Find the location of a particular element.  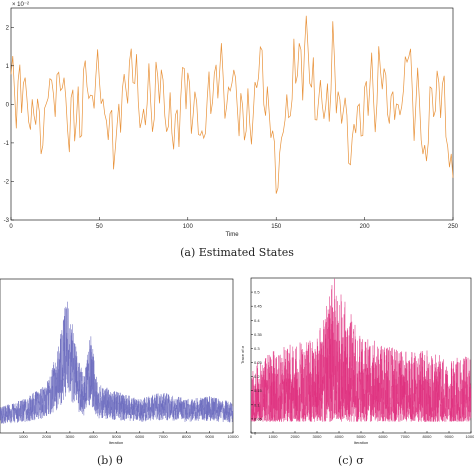

caption-sigma: (c) σ is located at coordinates (351, 460).